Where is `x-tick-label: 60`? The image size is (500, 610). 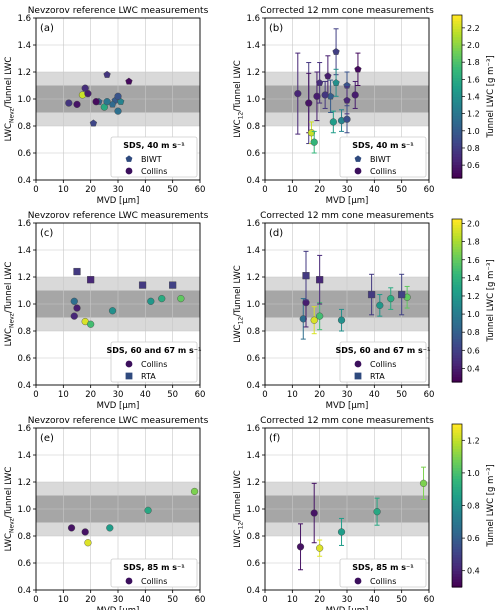 x-tick-label: 60 is located at coordinates (200, 395).